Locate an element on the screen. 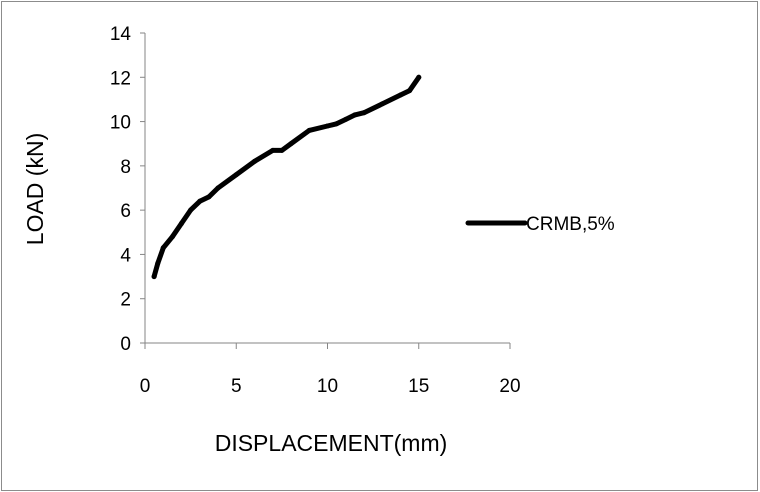 The image size is (760, 492). x-tick-label: 10 is located at coordinates (327, 386).